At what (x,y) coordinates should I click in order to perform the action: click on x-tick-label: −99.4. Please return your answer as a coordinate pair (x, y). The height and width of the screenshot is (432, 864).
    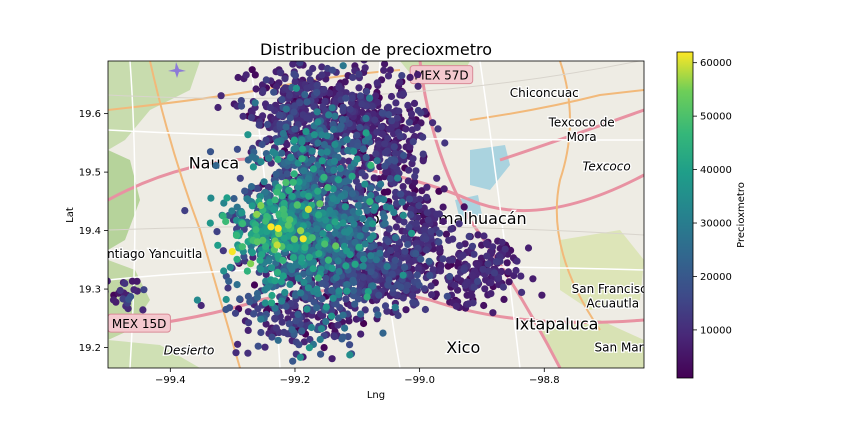
    Looking at the image, I should click on (170, 380).